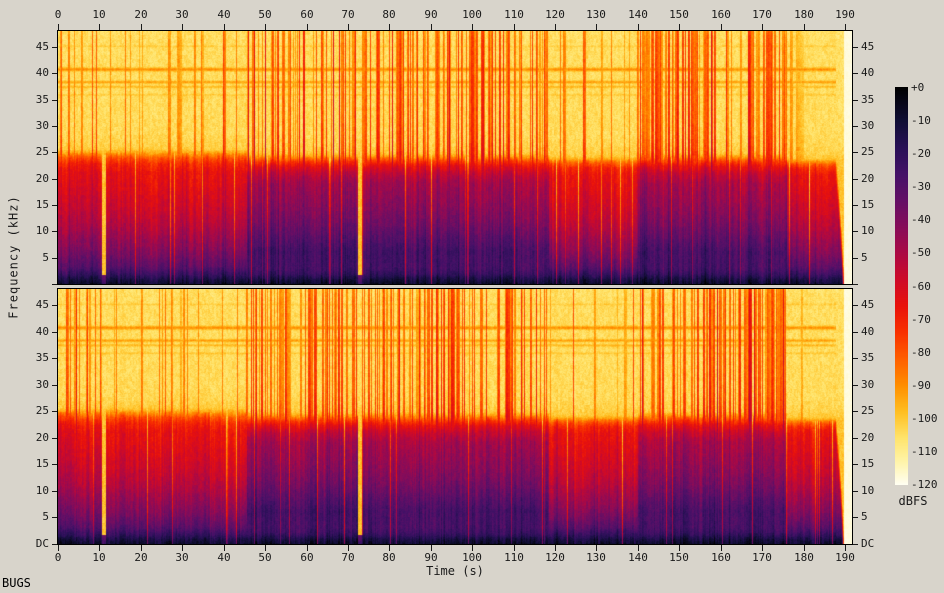 This screenshot has width=944, height=593. Describe the element at coordinates (472, 557) in the screenshot. I see `time-tick-label-bottom: 100` at that location.